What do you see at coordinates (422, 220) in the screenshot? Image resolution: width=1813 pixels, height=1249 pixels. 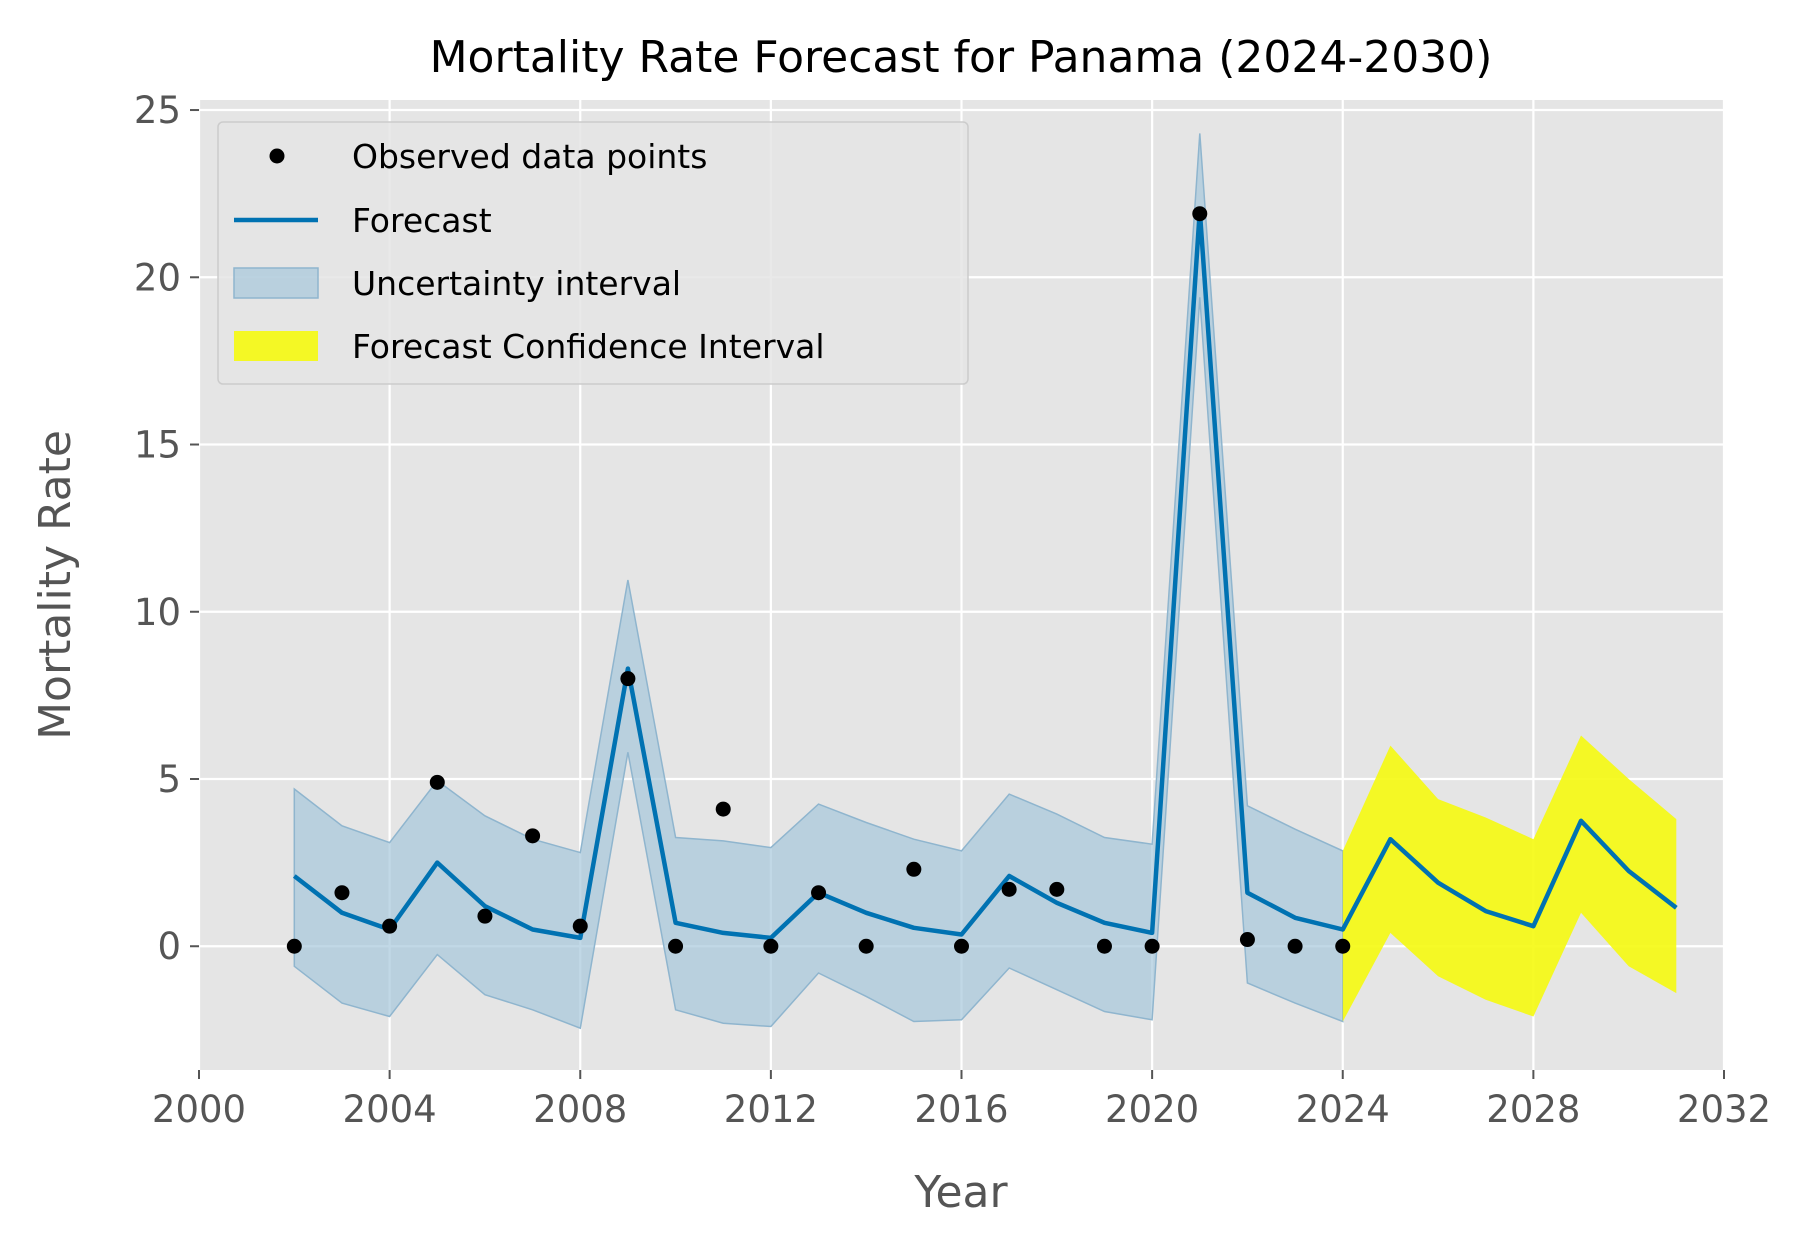 I see `legend-label: Forecast` at bounding box center [422, 220].